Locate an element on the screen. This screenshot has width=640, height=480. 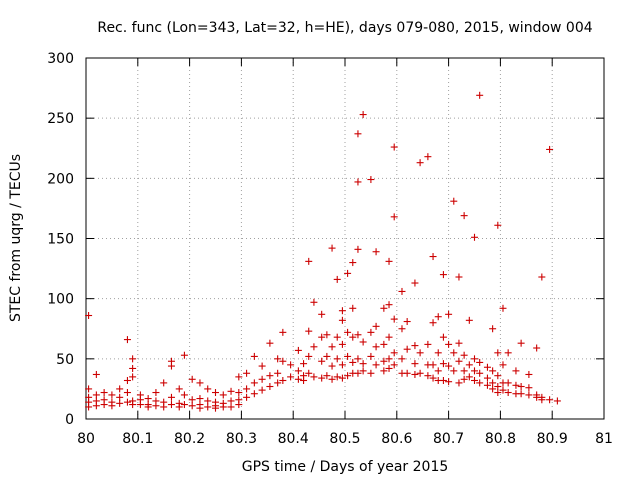
x-tick-label: 80.9 is located at coordinates (552, 439).